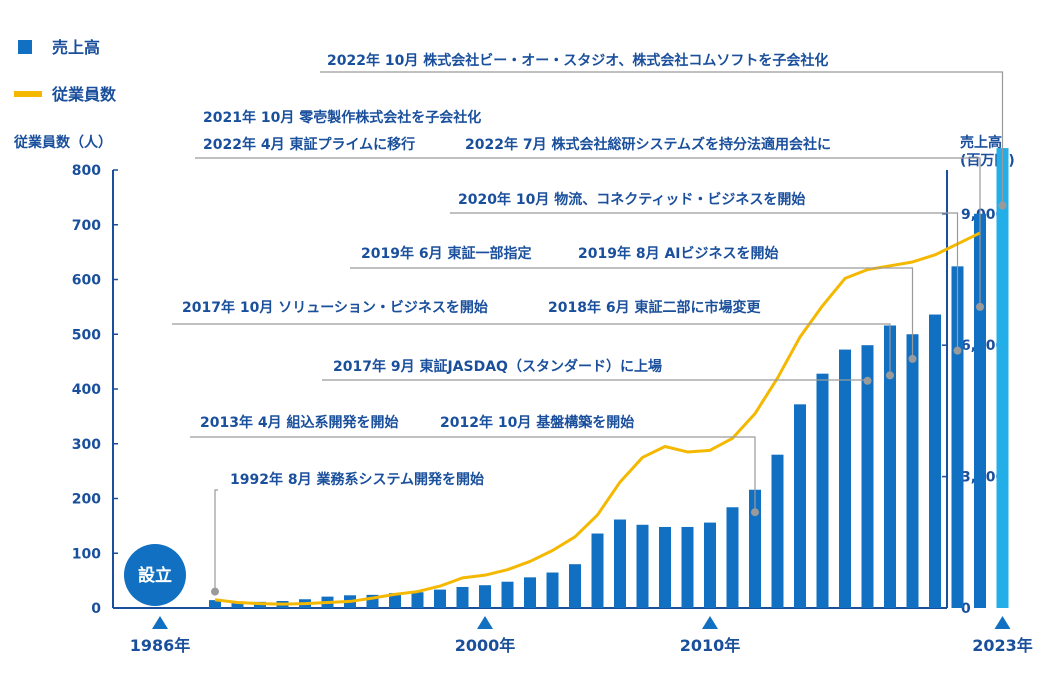  Describe the element at coordinates (732, 557) in the screenshot. I see `sales-bar-2011` at that location.